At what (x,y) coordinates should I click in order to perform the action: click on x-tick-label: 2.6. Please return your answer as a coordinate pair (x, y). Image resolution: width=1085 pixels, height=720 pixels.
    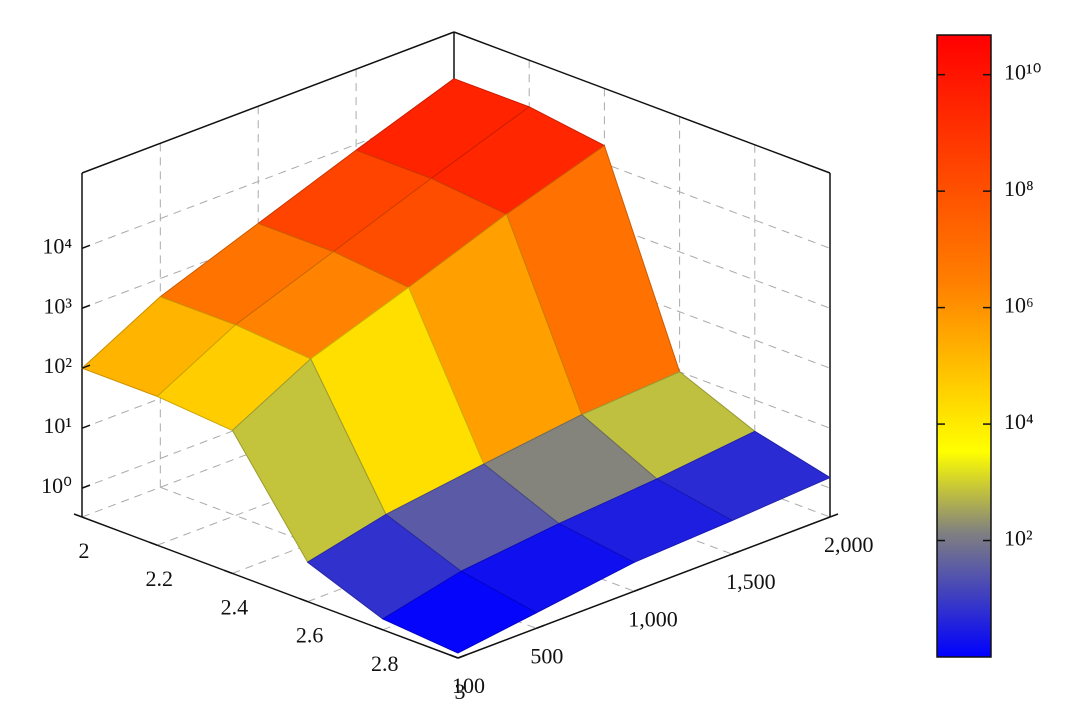
    Looking at the image, I should click on (310, 635).